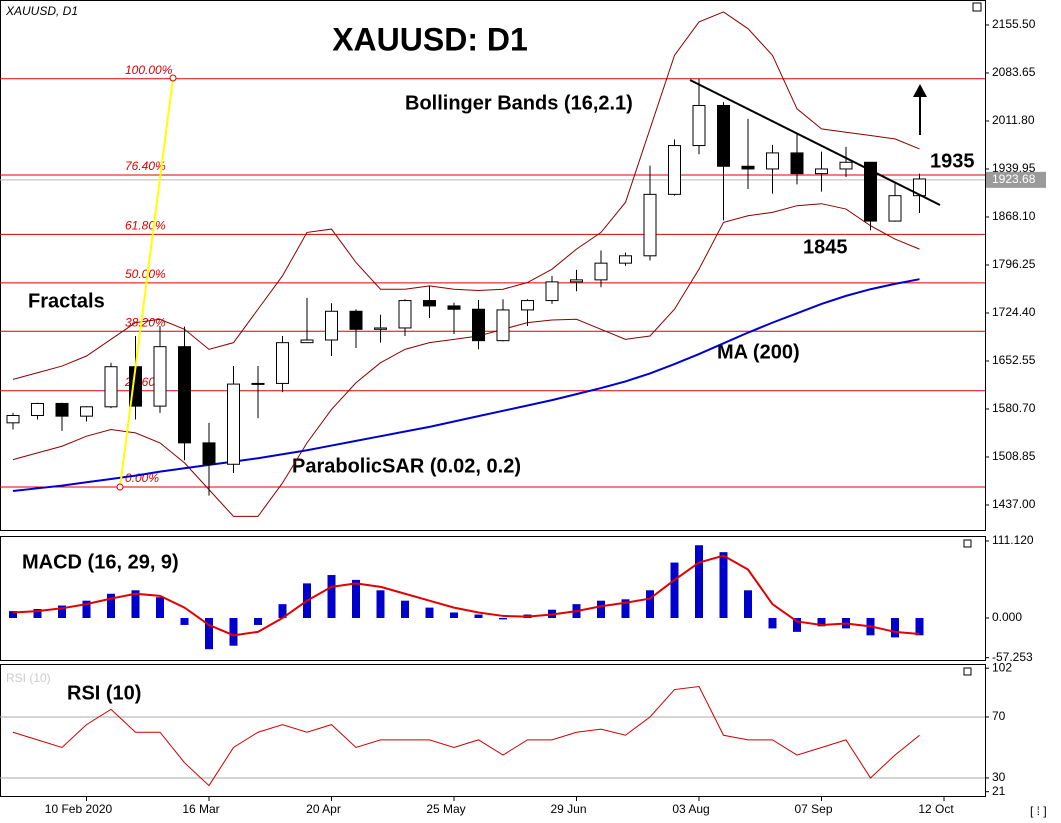 This screenshot has width=1061, height=823. Describe the element at coordinates (999, 791) in the screenshot. I see `y-tick-label: 21` at that location.